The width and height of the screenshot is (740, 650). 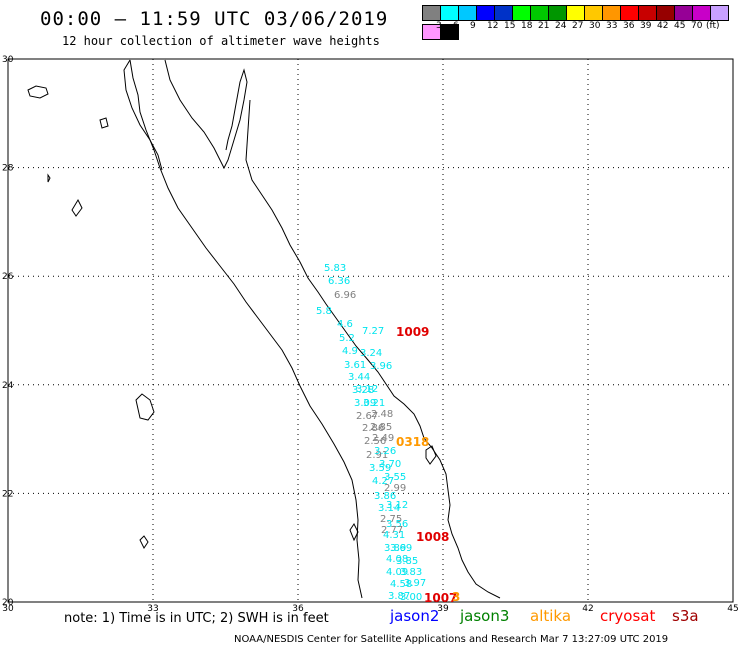 What do you see at coordinates (587, 609) in the screenshot?
I see `lon-tick-label: 42` at bounding box center [587, 609].